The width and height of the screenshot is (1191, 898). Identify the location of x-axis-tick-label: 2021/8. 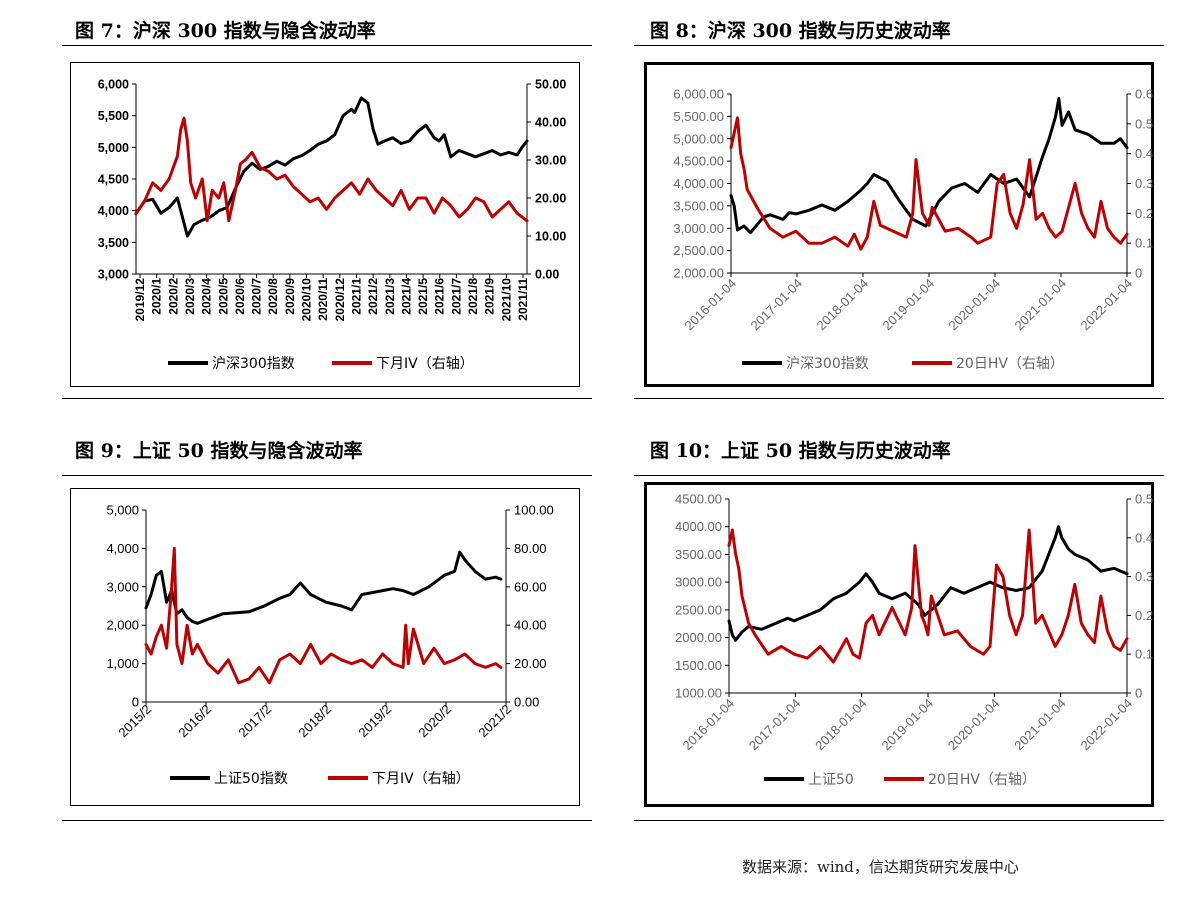
(473, 296).